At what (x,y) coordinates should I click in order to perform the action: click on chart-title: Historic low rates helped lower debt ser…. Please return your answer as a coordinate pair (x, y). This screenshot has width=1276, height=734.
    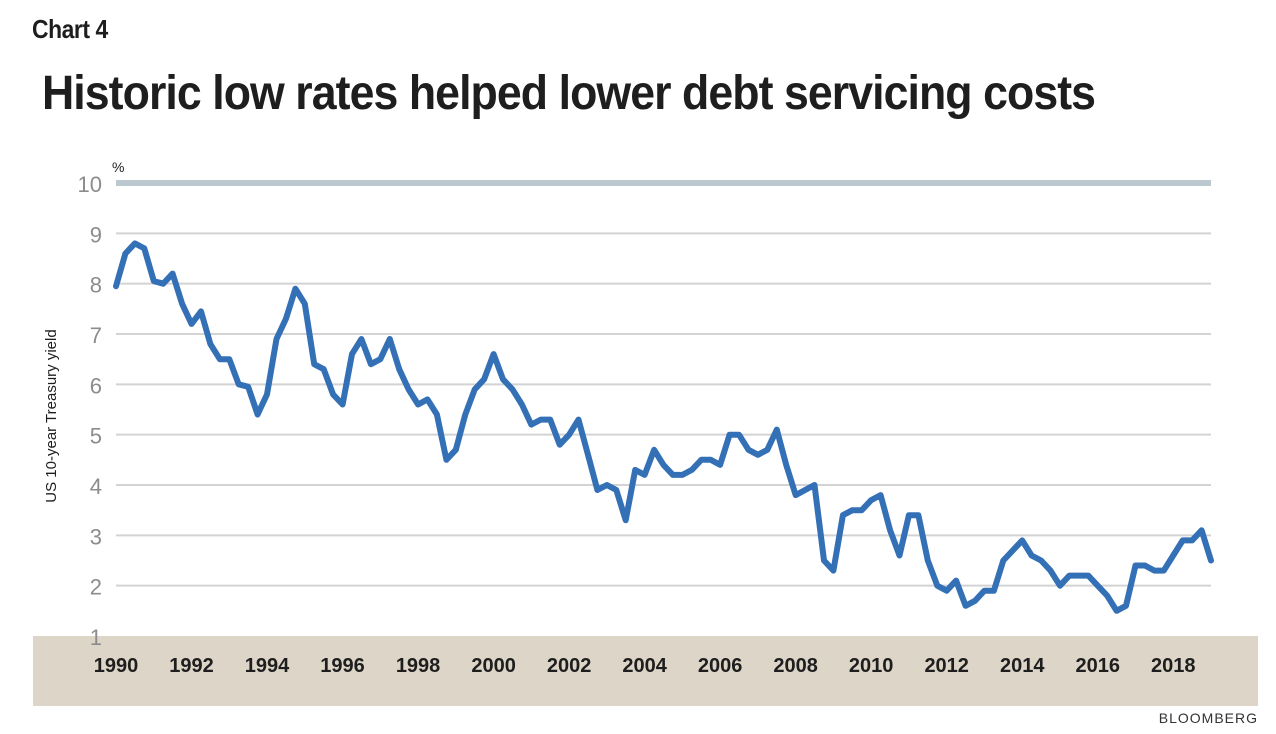
    Looking at the image, I should click on (569, 93).